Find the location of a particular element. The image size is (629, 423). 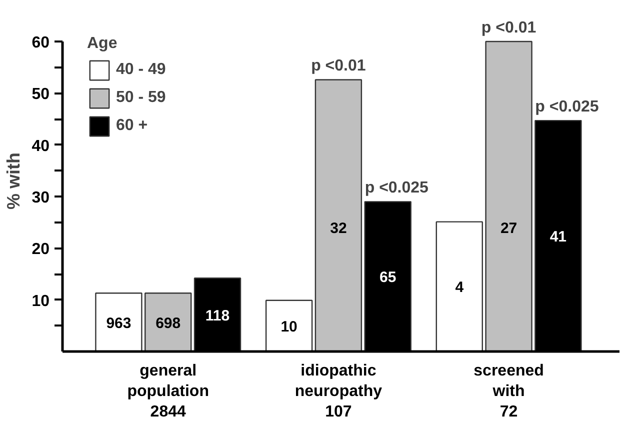

y-tick-label: 20 is located at coordinates (41, 249).